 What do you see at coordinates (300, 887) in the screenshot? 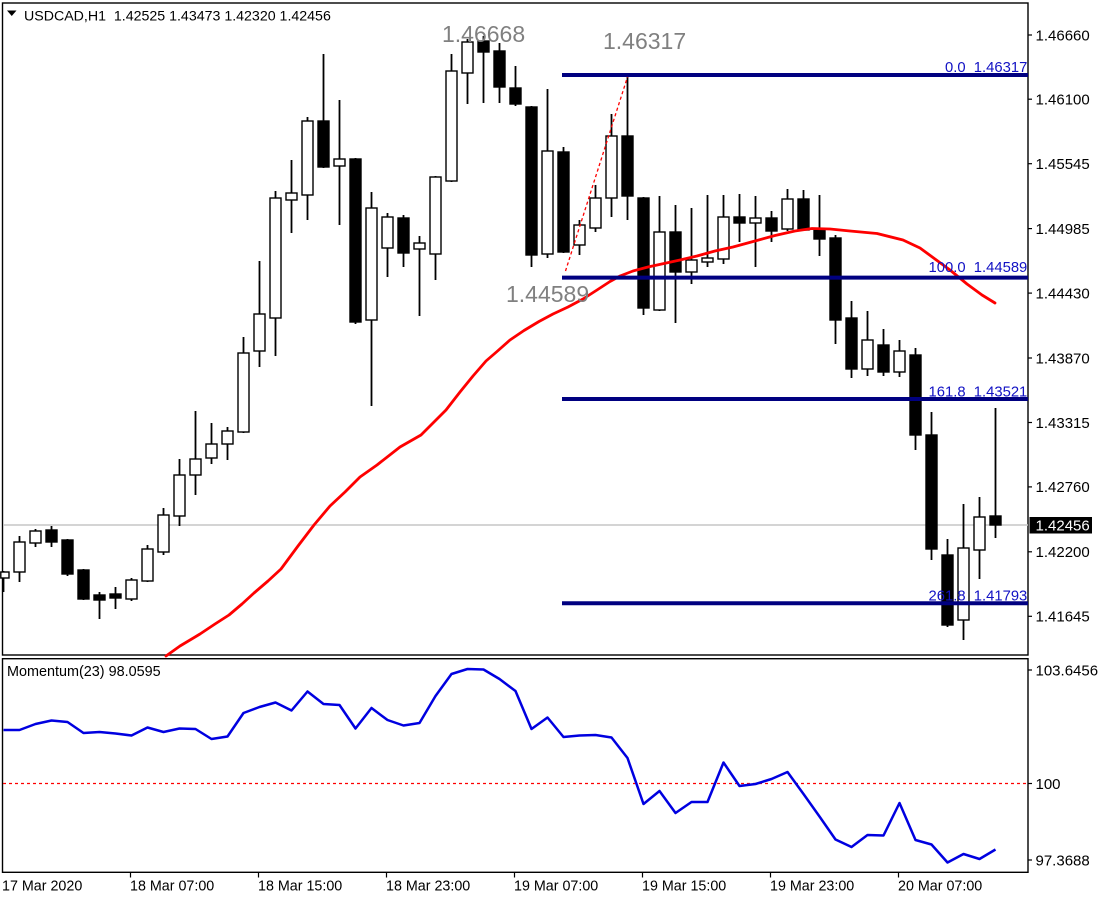
I see `svg-text: 18 Mar 15:00` at bounding box center [300, 887].